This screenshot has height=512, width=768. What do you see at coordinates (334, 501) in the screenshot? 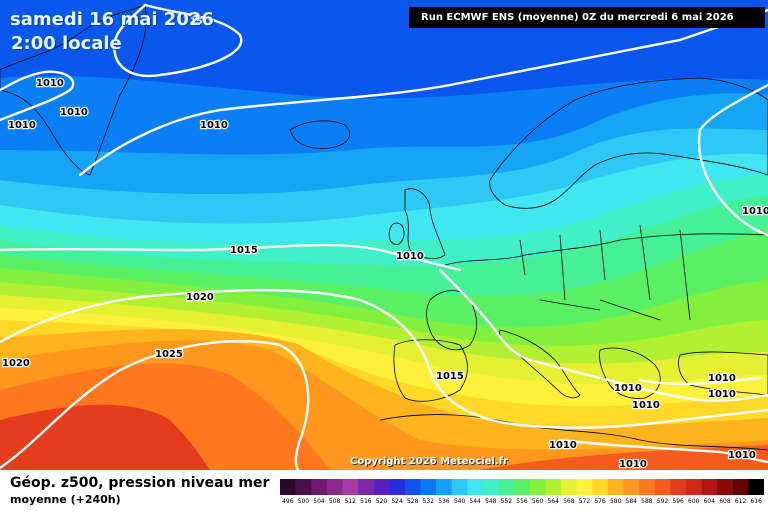
I see `scale-label: 508` at bounding box center [334, 501].